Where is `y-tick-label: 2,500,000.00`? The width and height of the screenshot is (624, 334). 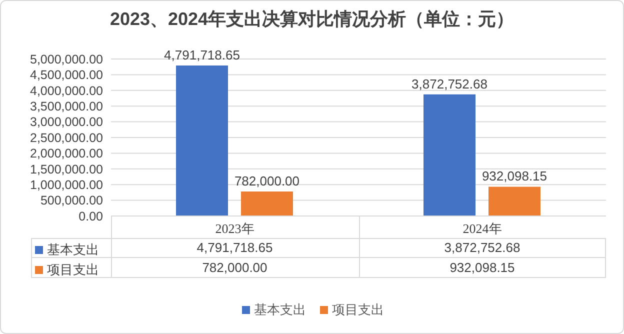 y-tick-label: 2,500,000.00 is located at coordinates (67, 137).